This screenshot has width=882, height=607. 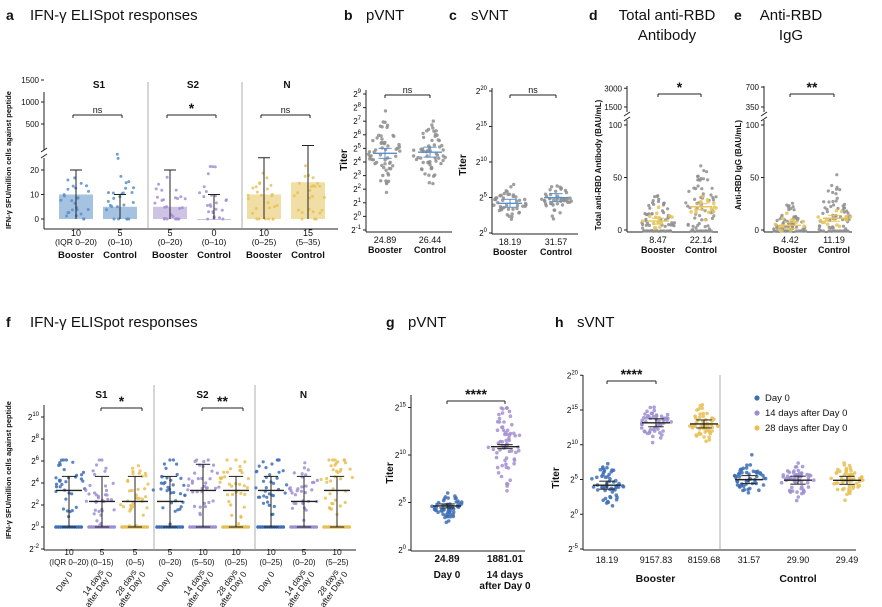 What do you see at coordinates (235, 562) in the screenshot?
I see `iqr-label: (0–25)` at bounding box center [235, 562].